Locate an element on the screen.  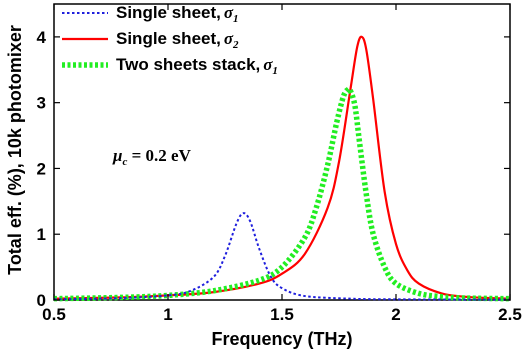
x-axis-label: Frequency (THz) is located at coordinates (281, 339).